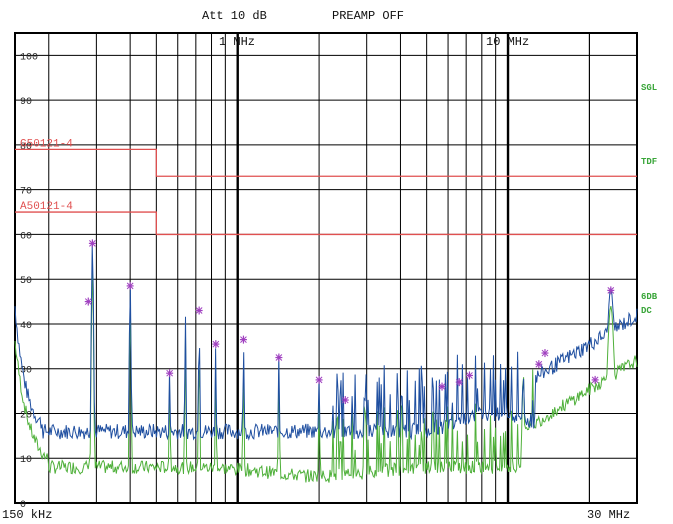 The height and width of the screenshot is (524, 673). Describe the element at coordinates (649, 297) in the screenshot. I see `6db-label: 6DB` at that location.